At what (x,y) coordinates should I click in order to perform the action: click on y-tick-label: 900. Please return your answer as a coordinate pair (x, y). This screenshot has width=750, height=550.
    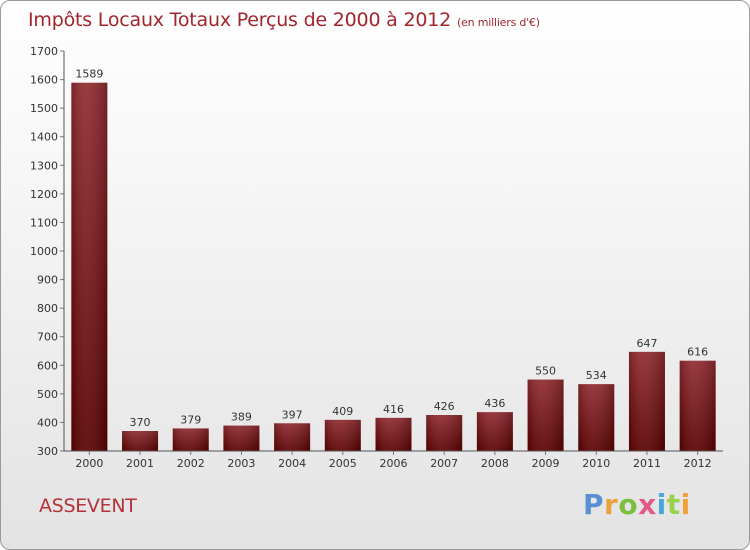
    Looking at the image, I should click on (47, 280).